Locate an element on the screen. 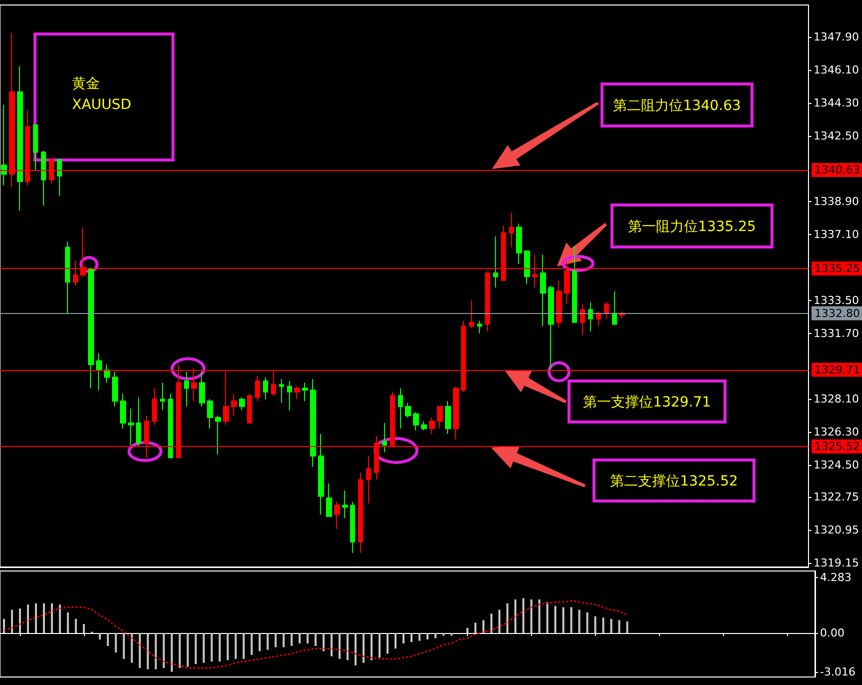  y-tick-label: 1337.10 is located at coordinates (837, 235).